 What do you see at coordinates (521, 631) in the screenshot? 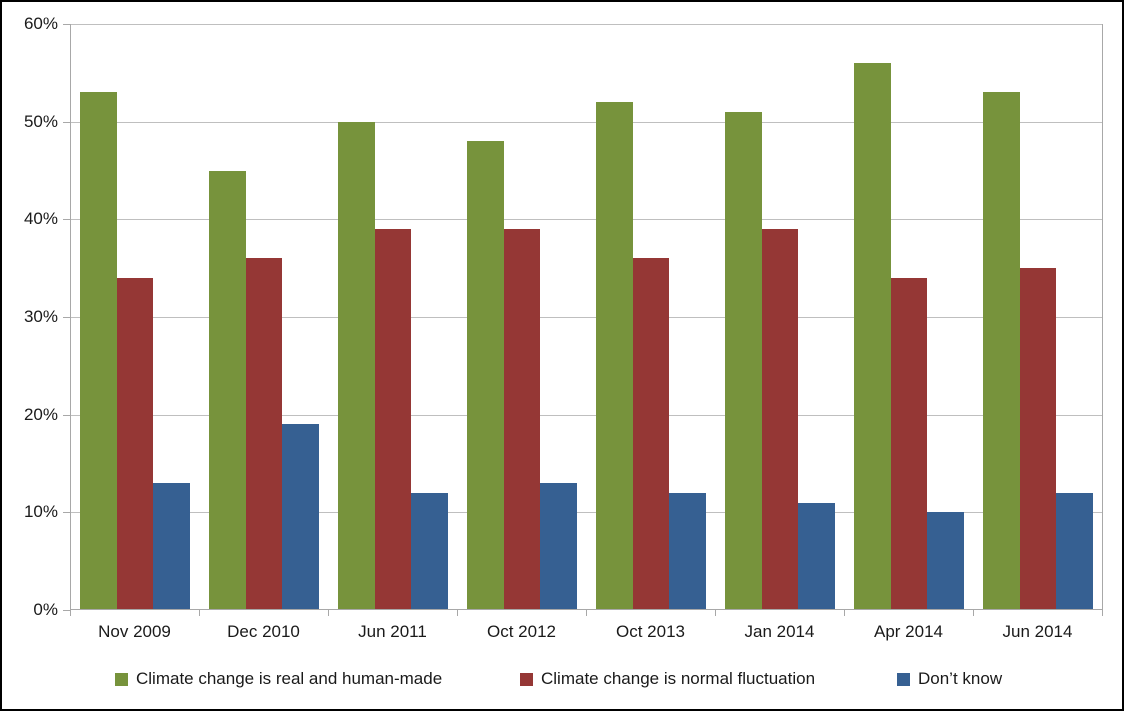
I see `x-axis-label-oct-2012: Oct 2012` at bounding box center [521, 631].